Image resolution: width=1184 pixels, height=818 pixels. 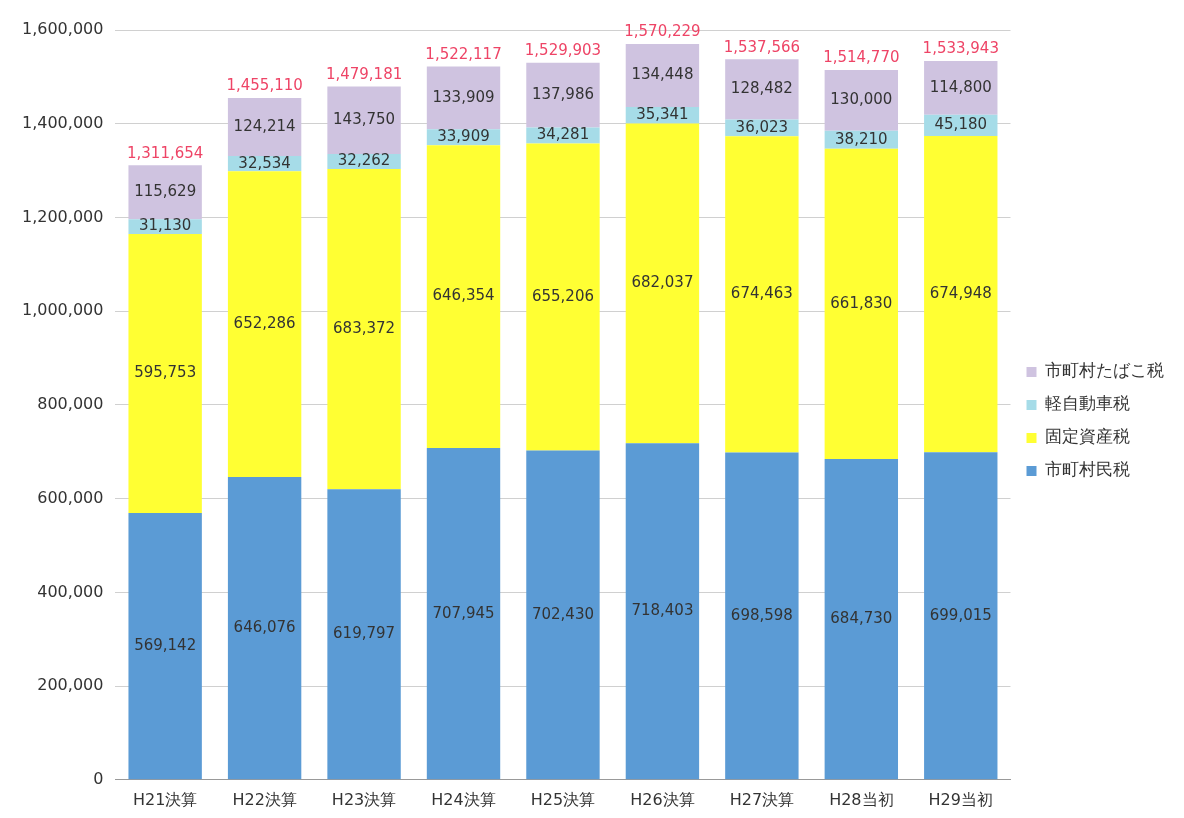 What do you see at coordinates (960, 48) in the screenshot?
I see `total-label: 1,533,943` at bounding box center [960, 48].